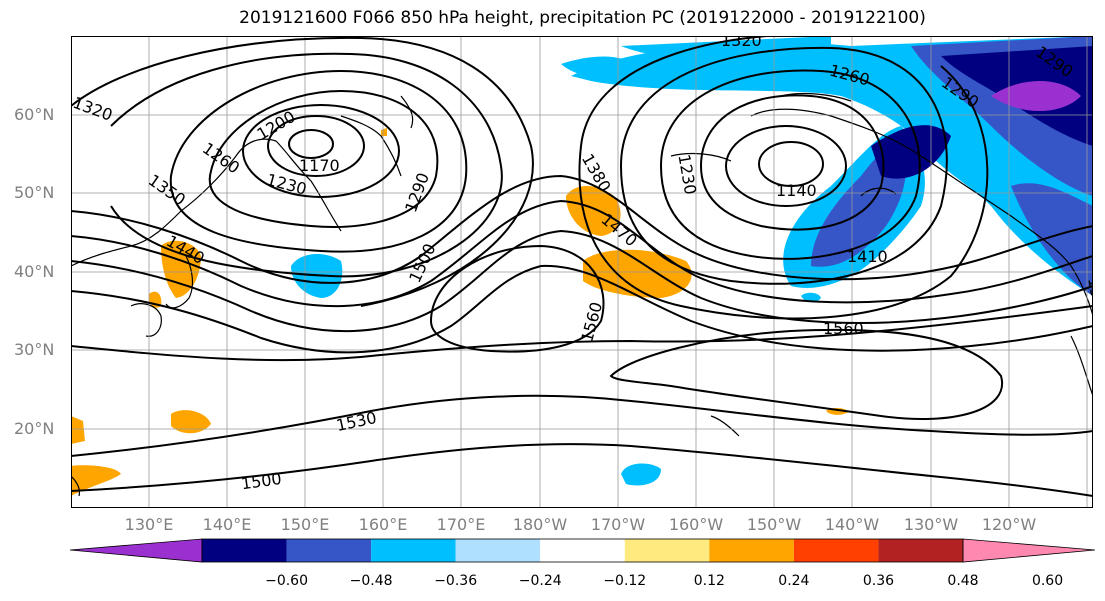 This screenshot has width=1105, height=601. What do you see at coordinates (221, 158) in the screenshot?
I see `contour-label: 1260` at bounding box center [221, 158].